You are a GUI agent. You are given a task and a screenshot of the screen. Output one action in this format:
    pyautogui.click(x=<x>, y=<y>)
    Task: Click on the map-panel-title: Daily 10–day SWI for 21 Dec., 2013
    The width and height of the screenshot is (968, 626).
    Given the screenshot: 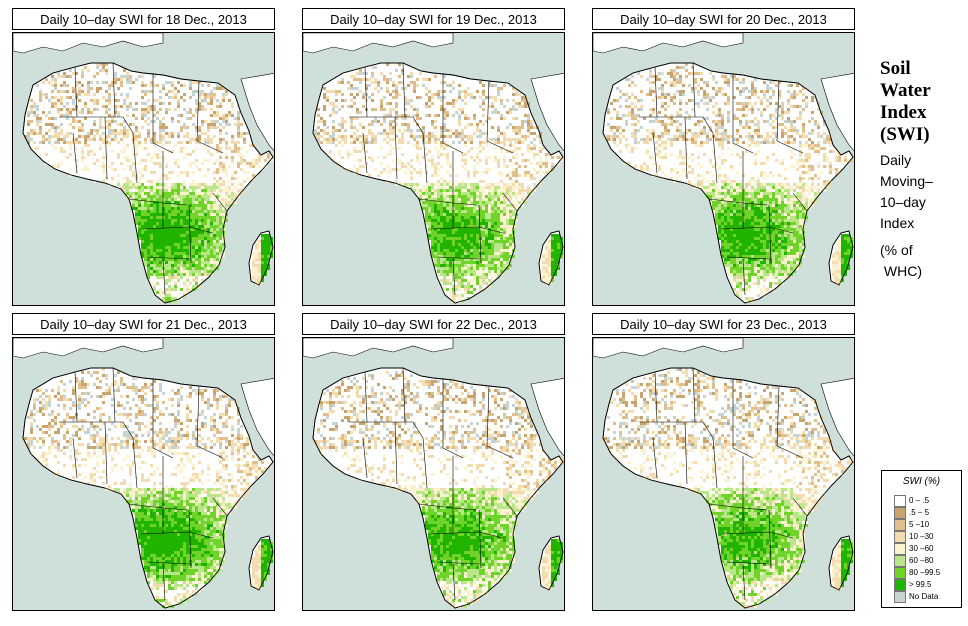 What is the action you would take?
    pyautogui.click(x=143, y=324)
    